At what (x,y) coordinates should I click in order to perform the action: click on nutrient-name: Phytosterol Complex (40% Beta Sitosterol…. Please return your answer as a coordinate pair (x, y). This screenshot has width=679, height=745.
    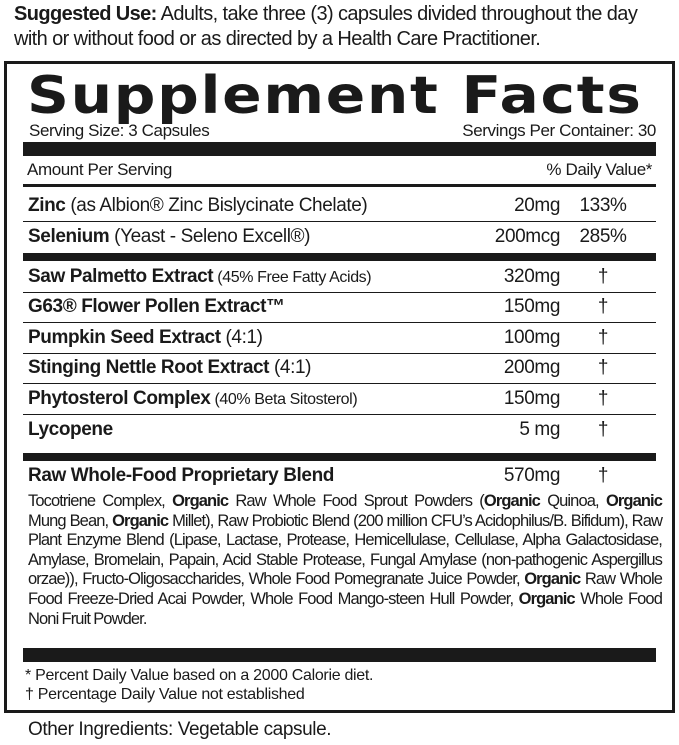
    Looking at the image, I should click on (193, 398).